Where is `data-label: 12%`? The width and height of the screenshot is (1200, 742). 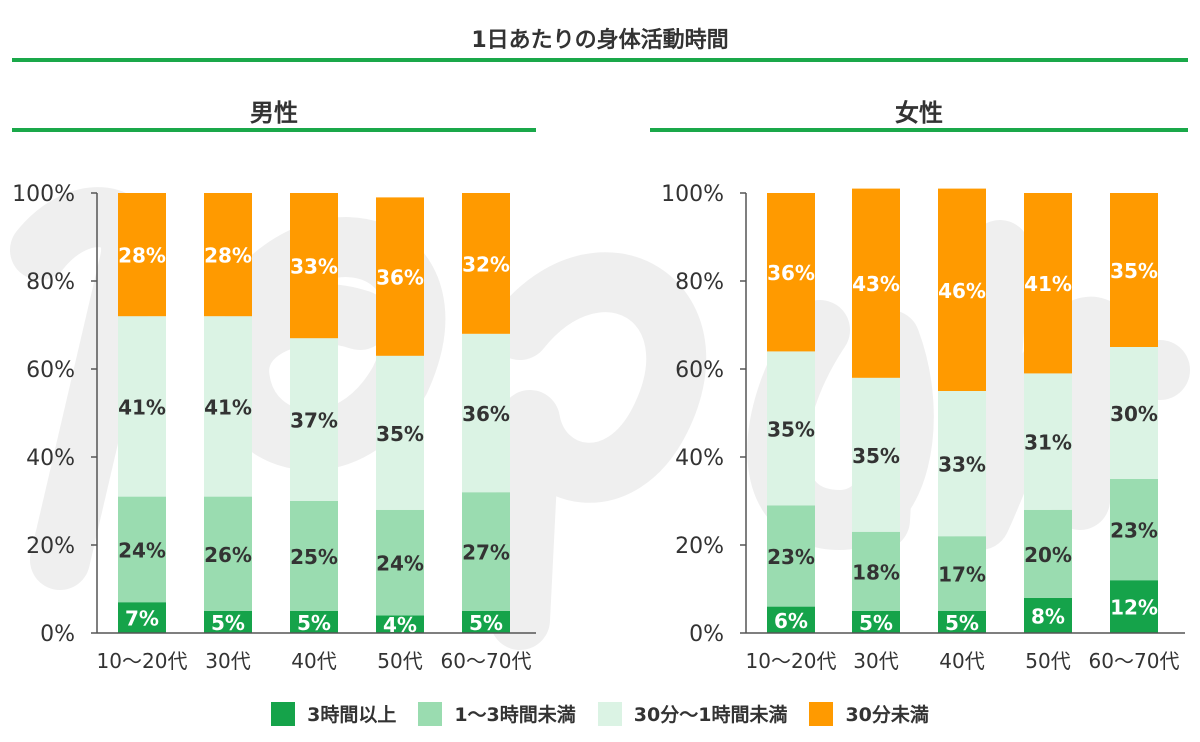 data-label: 12% is located at coordinates (1134, 608).